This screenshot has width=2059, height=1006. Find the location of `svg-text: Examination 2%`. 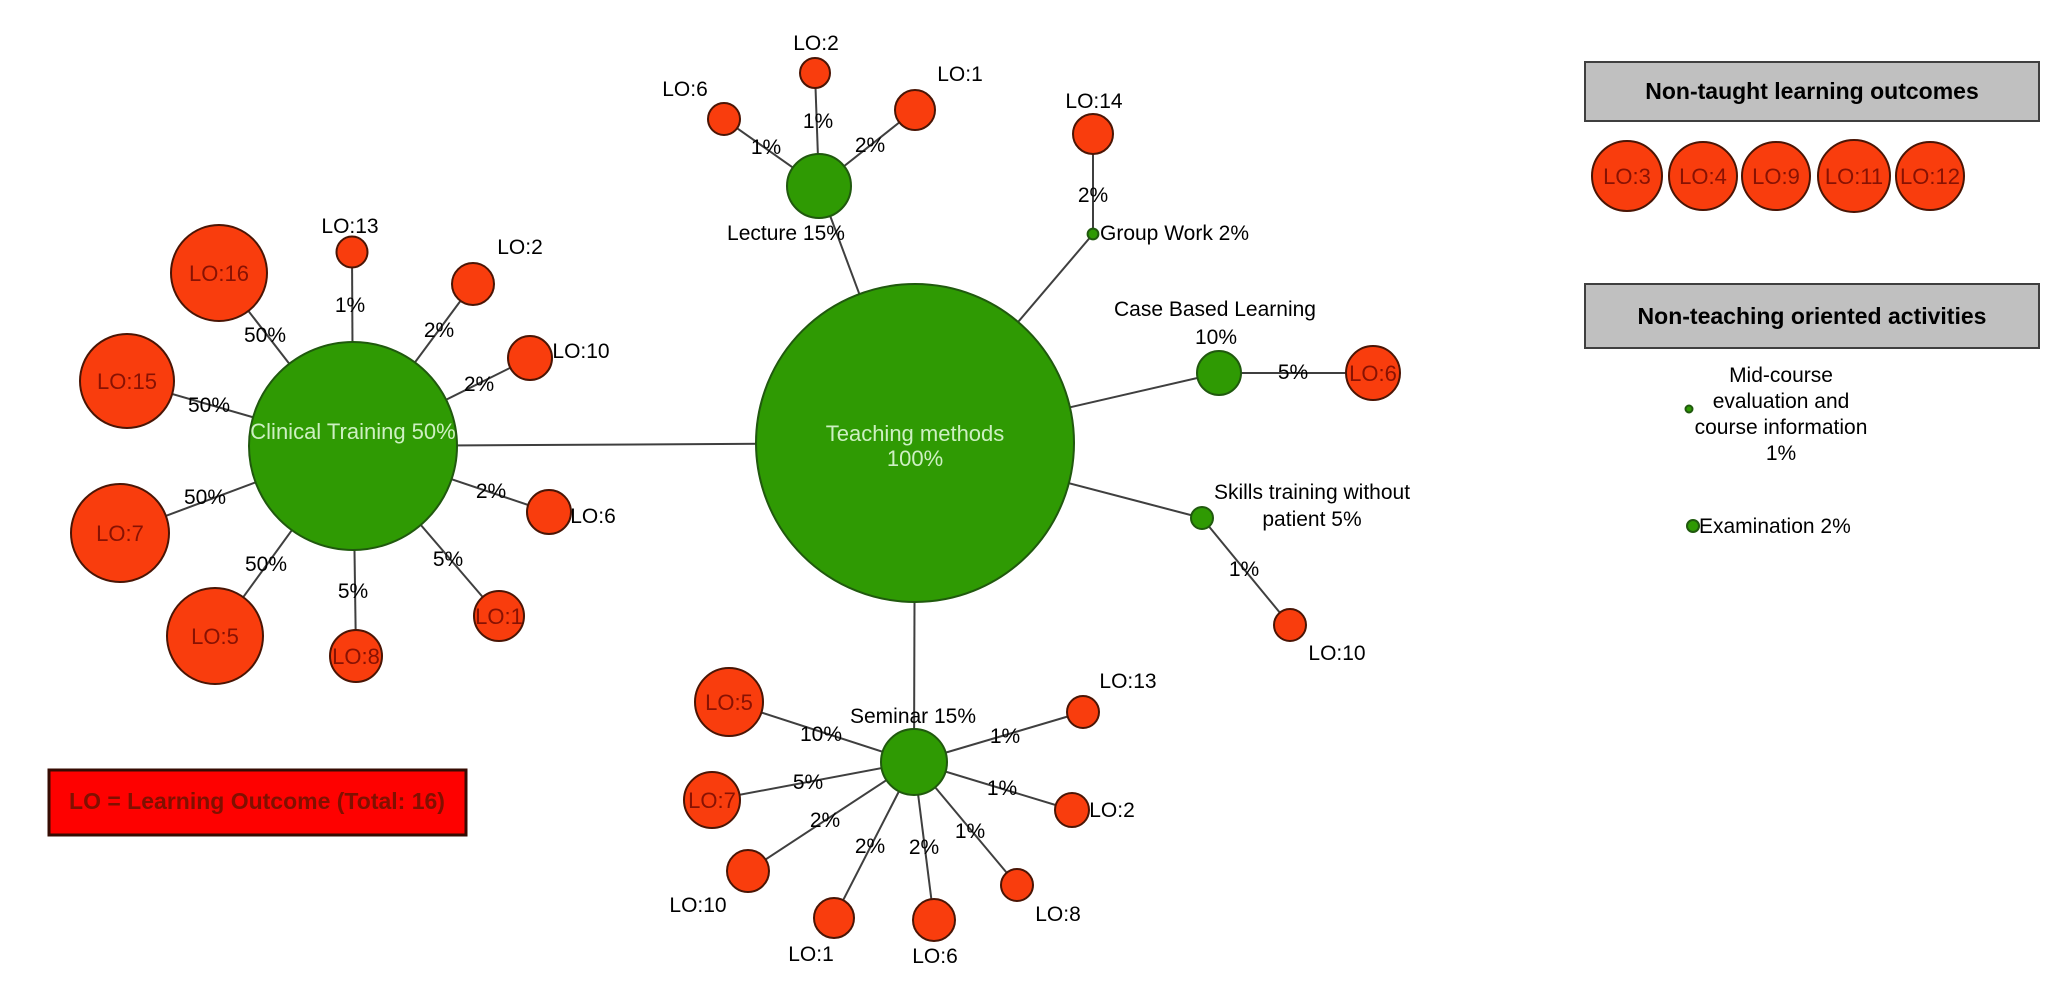

svg-text: Examination 2% is located at coordinates (1775, 526).